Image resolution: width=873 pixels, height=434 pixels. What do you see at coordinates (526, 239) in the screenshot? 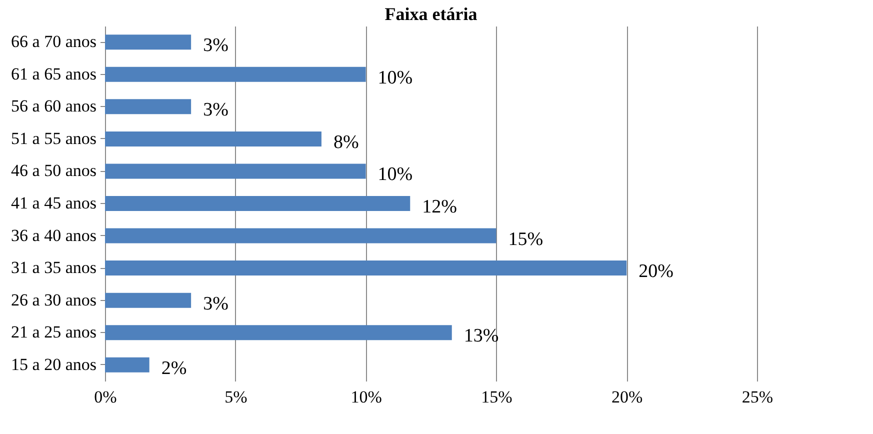
I see `data-label: 15%` at bounding box center [526, 239].